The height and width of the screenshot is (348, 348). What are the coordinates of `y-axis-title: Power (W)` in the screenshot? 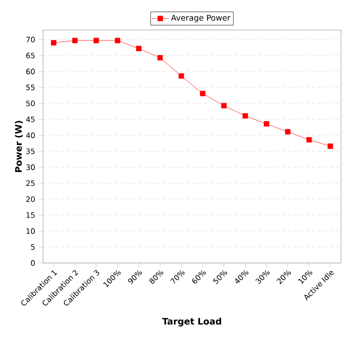 It's located at (18, 146).